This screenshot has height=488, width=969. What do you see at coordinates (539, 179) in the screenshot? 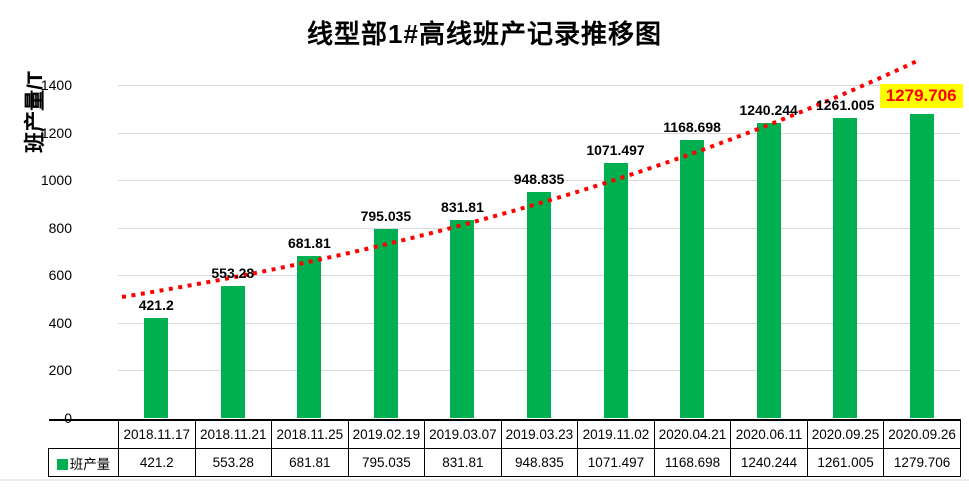
I see `bar-value-label: 948.835` at bounding box center [539, 179].